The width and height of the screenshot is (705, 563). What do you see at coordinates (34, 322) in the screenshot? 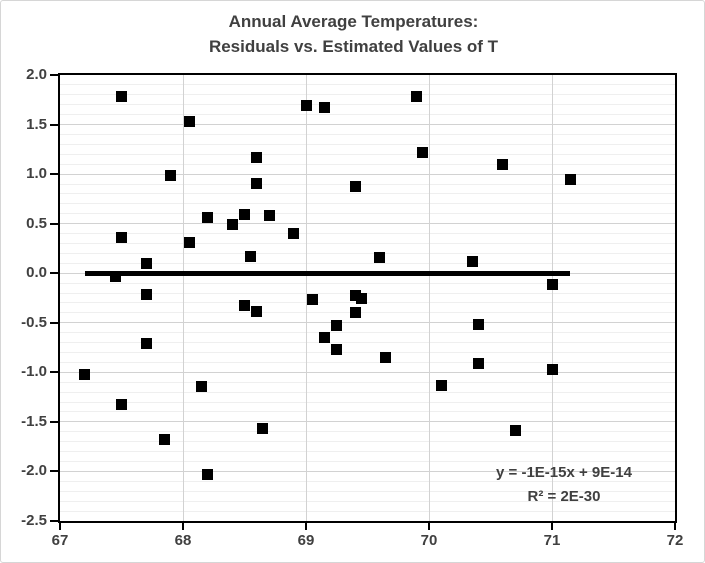
I see `y-tick-label: -0.5` at bounding box center [34, 322].